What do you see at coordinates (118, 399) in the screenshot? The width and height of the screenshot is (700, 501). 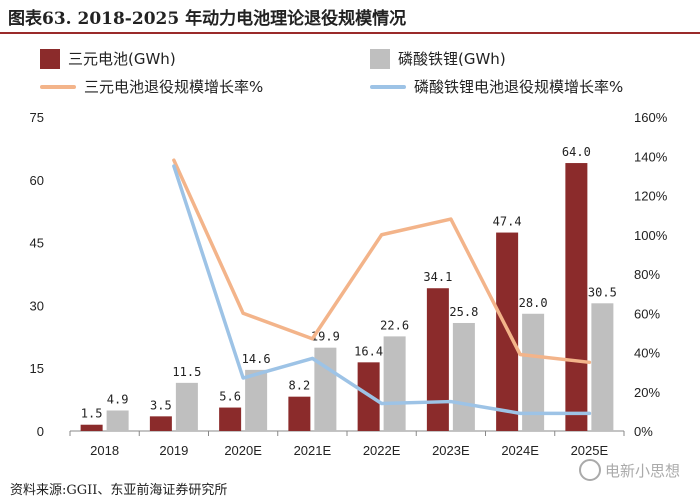 I see `data-label-lfp: 4.9` at bounding box center [118, 399].